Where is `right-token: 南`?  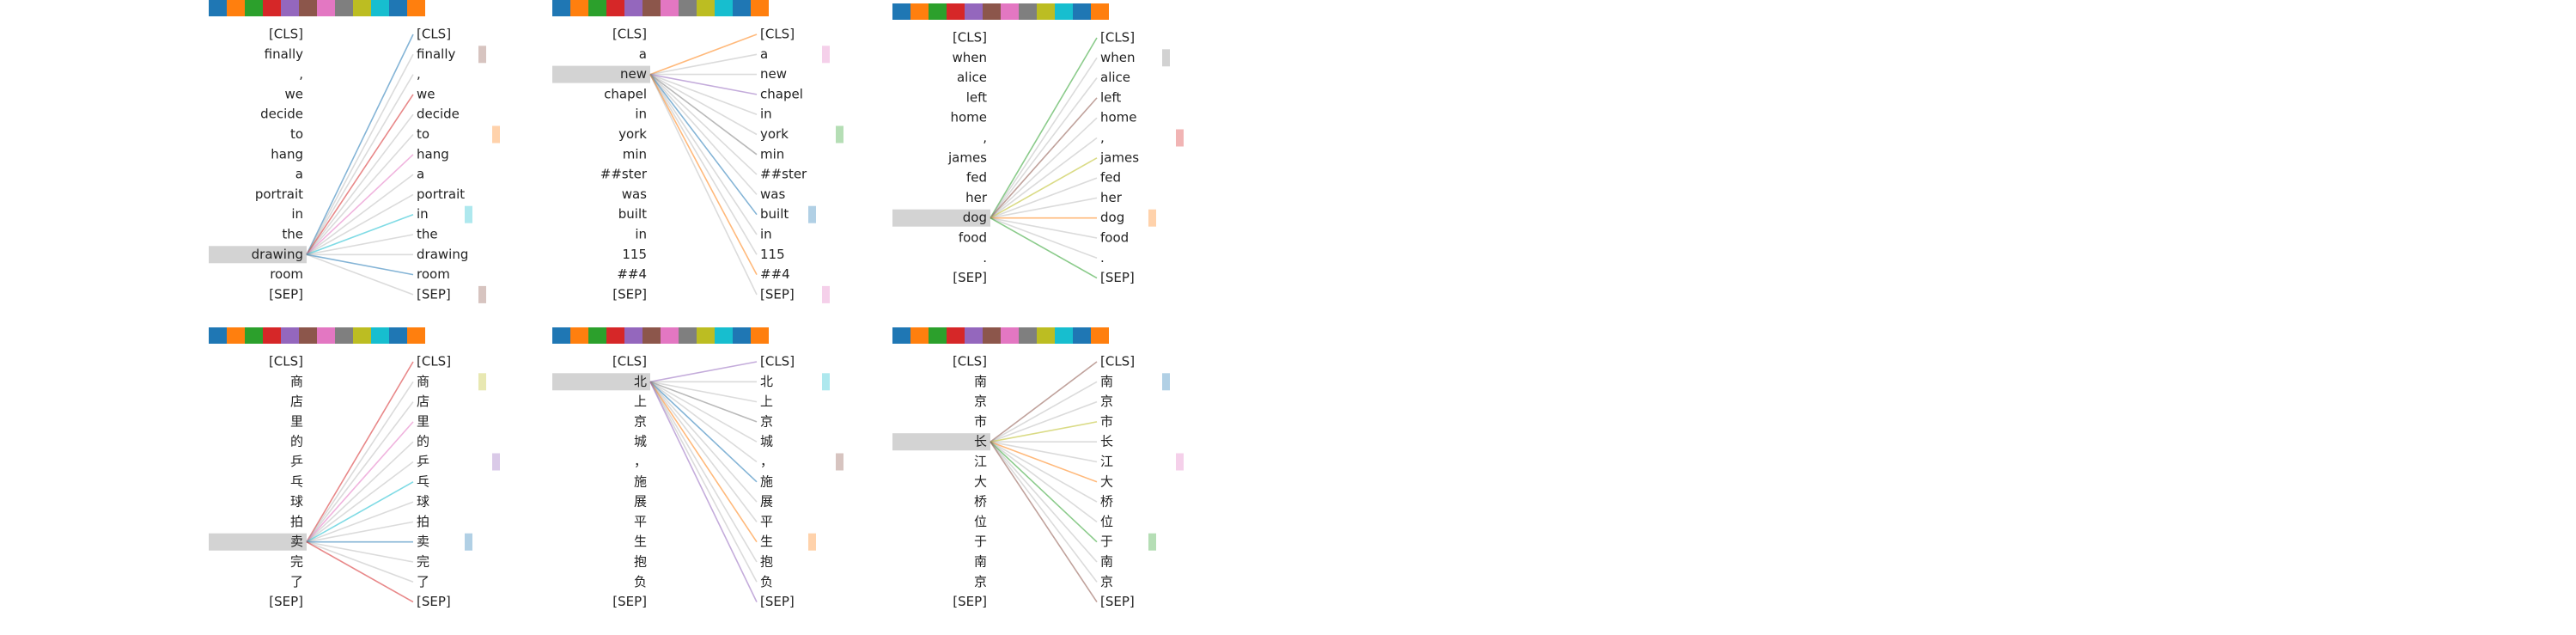
right-token: 南 is located at coordinates (1106, 382).